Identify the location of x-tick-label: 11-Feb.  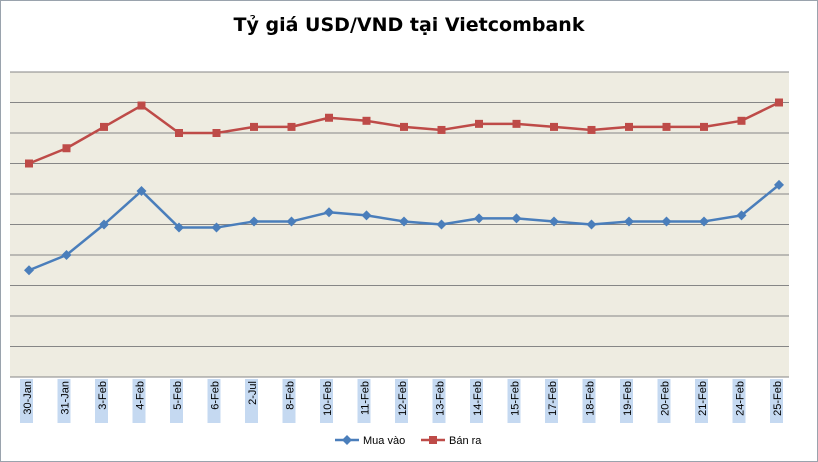
(366, 398).